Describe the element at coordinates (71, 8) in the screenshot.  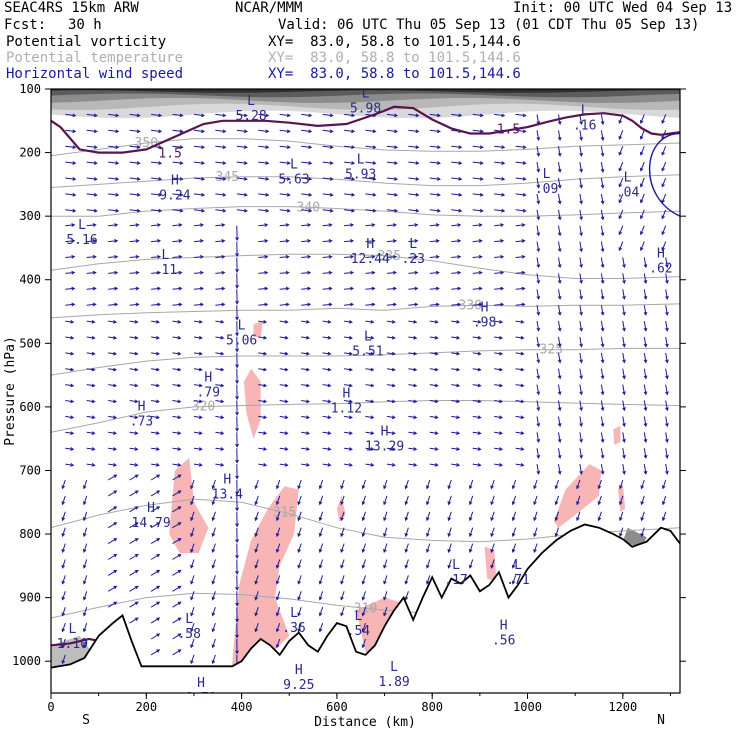
I see `model-title: SEAC4RS 15km ARW` at that location.